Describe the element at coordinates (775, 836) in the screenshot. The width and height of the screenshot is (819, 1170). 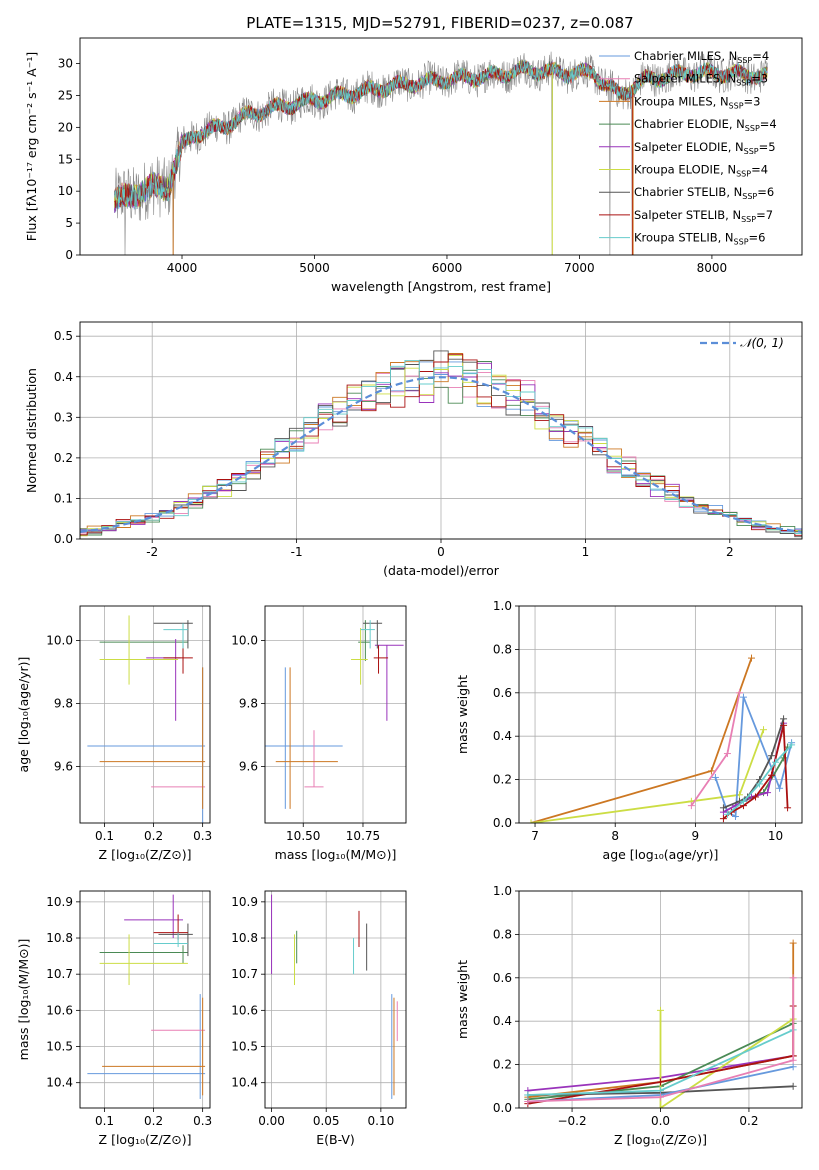
I see `x-tick-label: 10` at that location.